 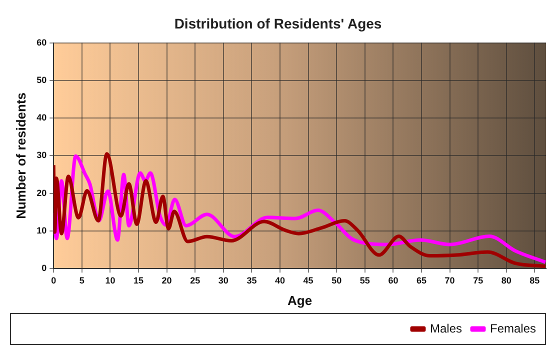 What do you see at coordinates (421, 280) in the screenshot?
I see `x-tick-label: 65` at bounding box center [421, 280].